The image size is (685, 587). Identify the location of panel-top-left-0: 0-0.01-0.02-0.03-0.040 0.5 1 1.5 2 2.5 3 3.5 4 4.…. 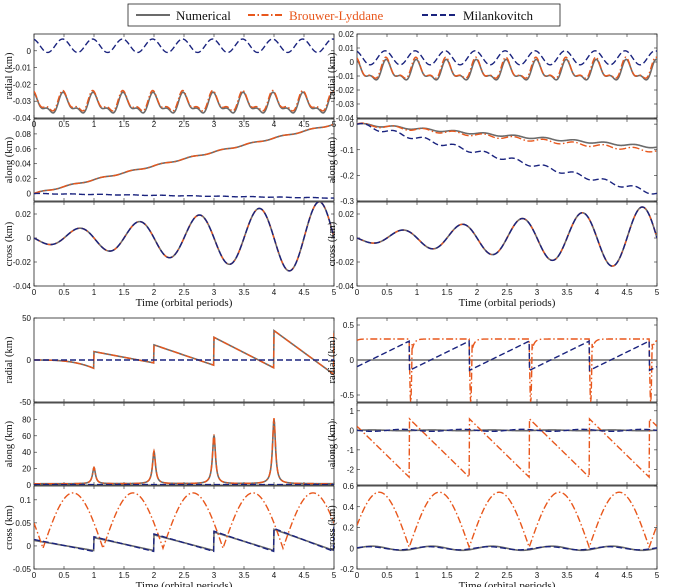
(170, 81).